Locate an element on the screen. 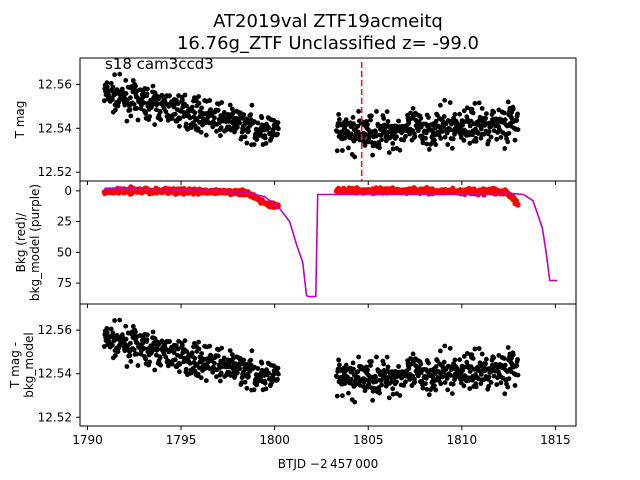 The height and width of the screenshot is (480, 640). x-tick-label: 1790 is located at coordinates (87, 440).